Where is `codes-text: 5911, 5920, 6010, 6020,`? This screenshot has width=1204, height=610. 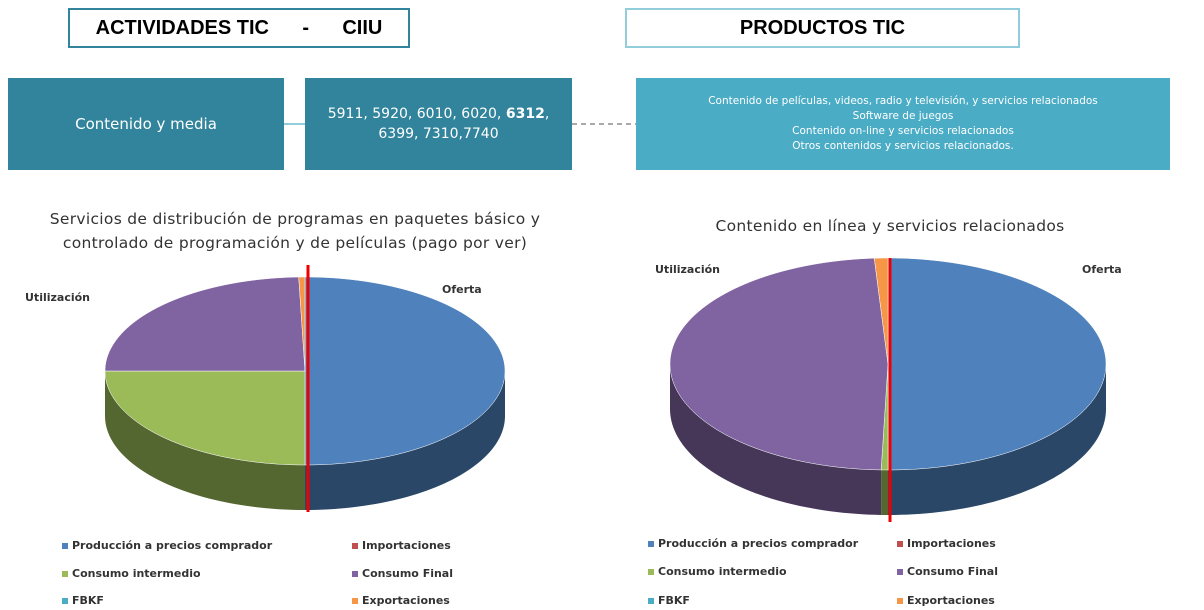
codes-text: 5911, 5920, 6010, 6020, is located at coordinates (416, 114).